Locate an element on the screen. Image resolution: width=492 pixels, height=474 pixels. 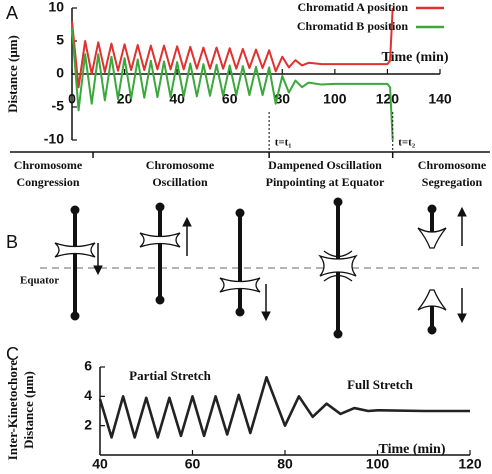
y-axis-label: Inter-Kinetochore is located at coordinates (12, 410).